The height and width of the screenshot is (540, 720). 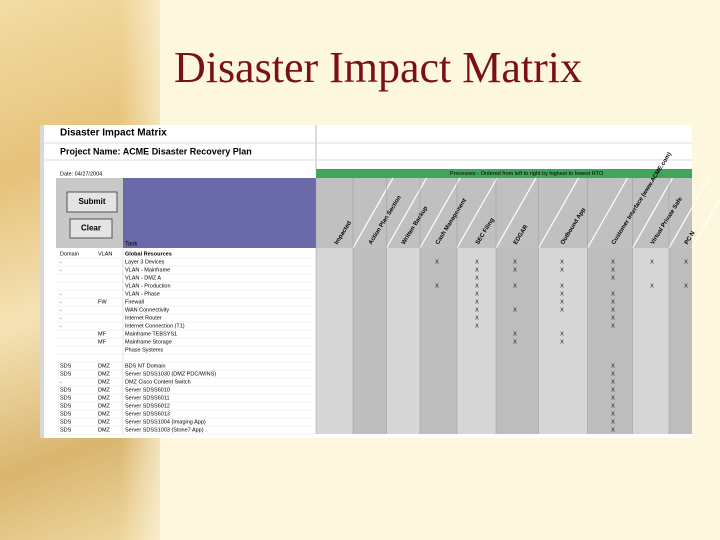 What do you see at coordinates (165, 422) in the screenshot?
I see `task-cell: Server SDSS1004 (Imaging App)` at bounding box center [165, 422].